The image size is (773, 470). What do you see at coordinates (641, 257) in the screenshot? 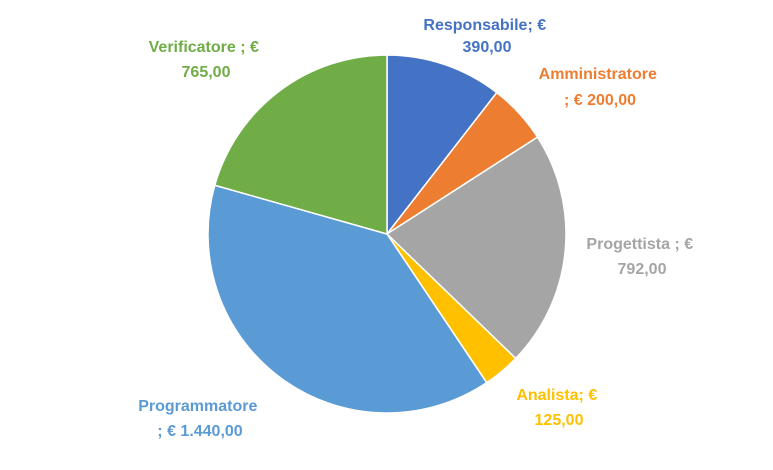
I see `label-progettista: Progettista ; € 792,00` at bounding box center [641, 257].